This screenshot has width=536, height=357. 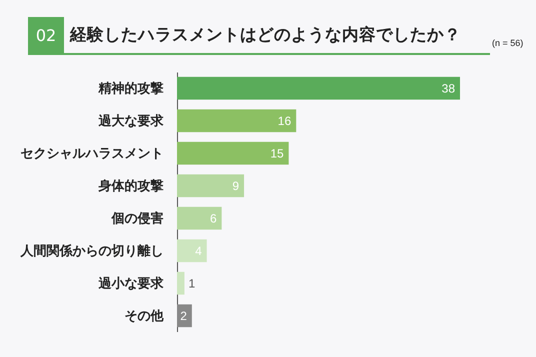 I want to click on data-label: 9, so click(x=236, y=185).